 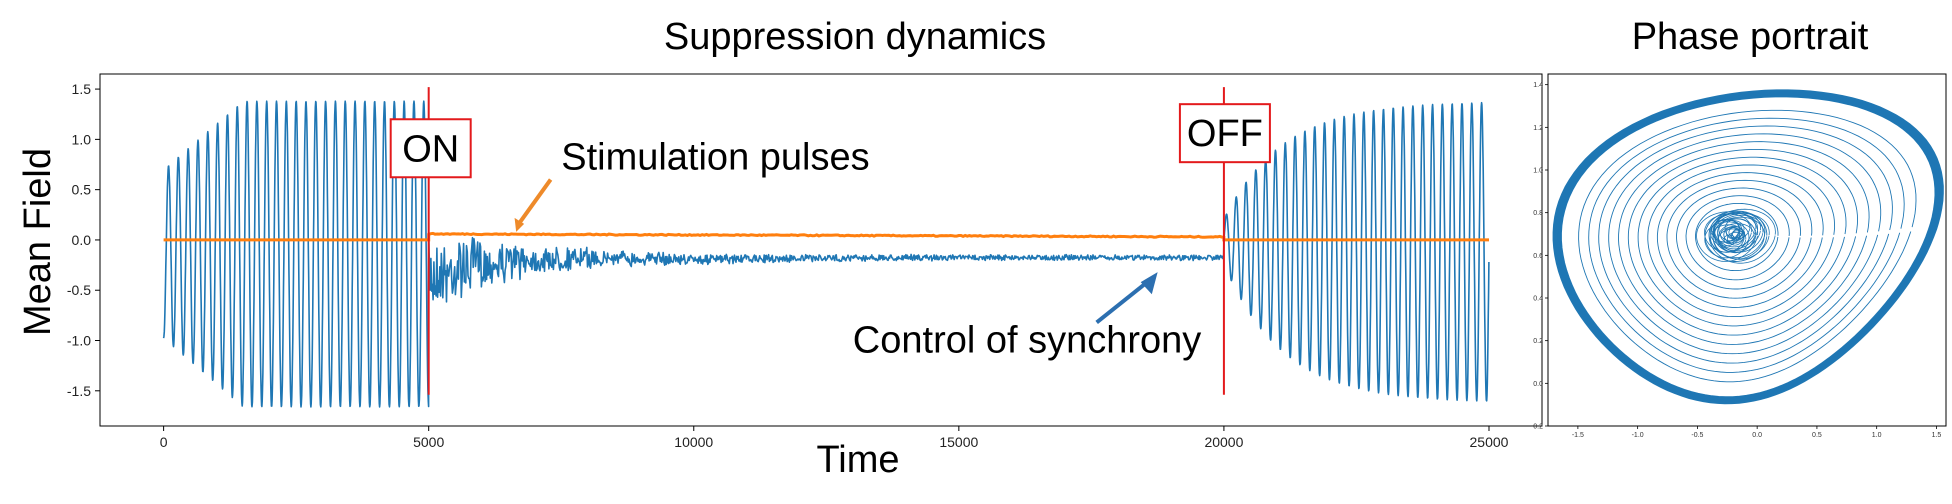 I want to click on y-tick-label: 0.5, so click(x=82, y=190).